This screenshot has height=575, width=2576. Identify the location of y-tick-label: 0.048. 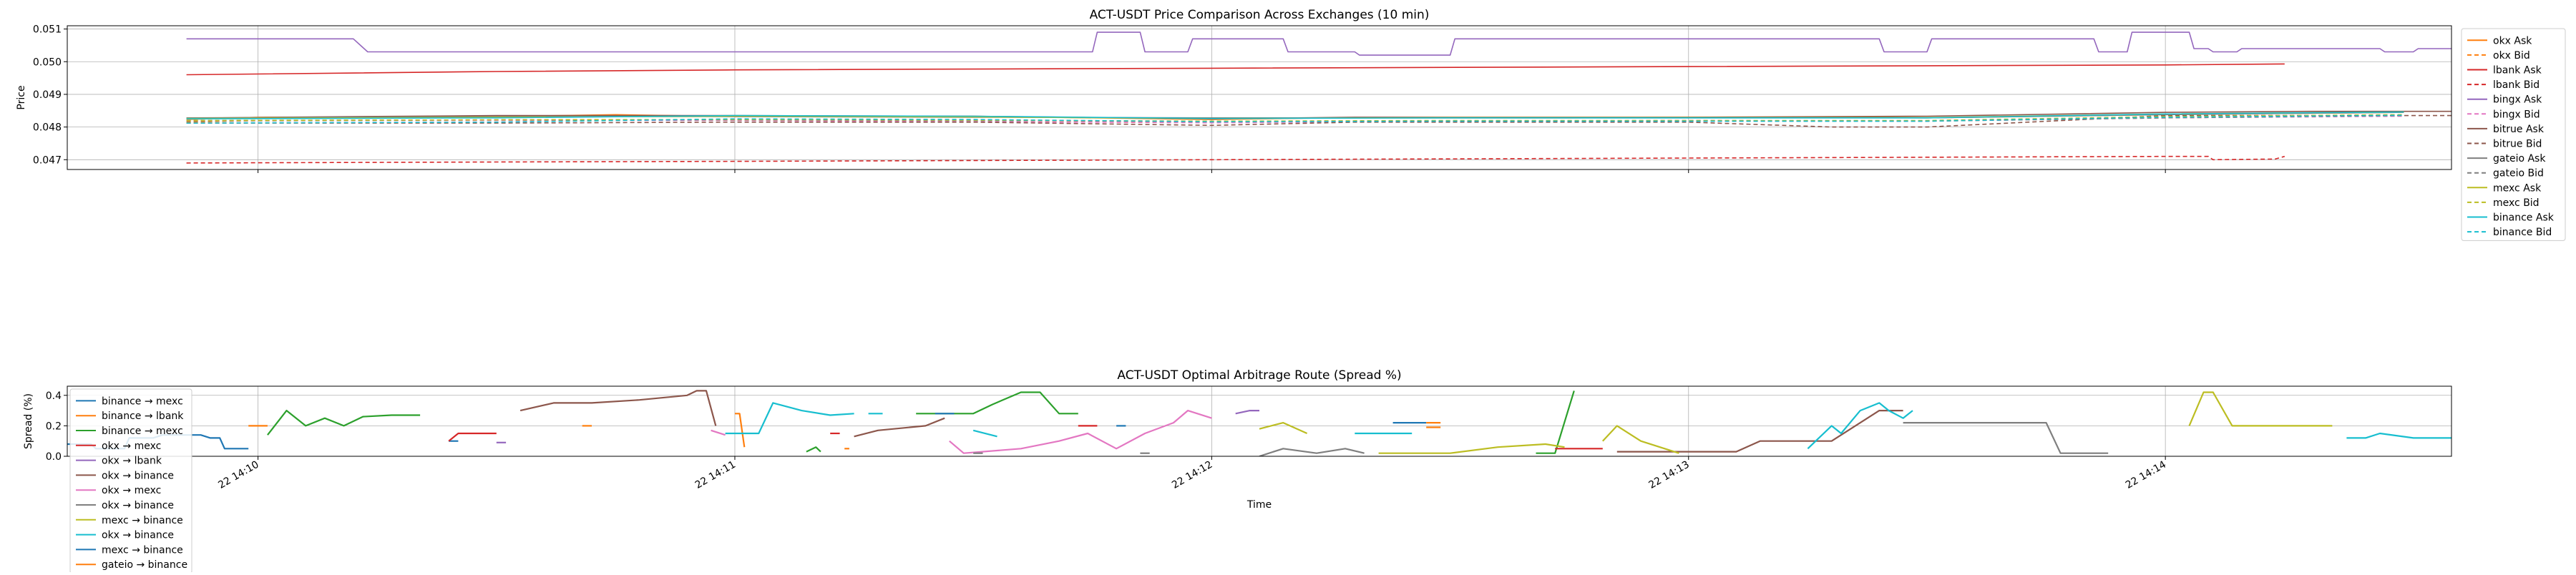
(48, 128).